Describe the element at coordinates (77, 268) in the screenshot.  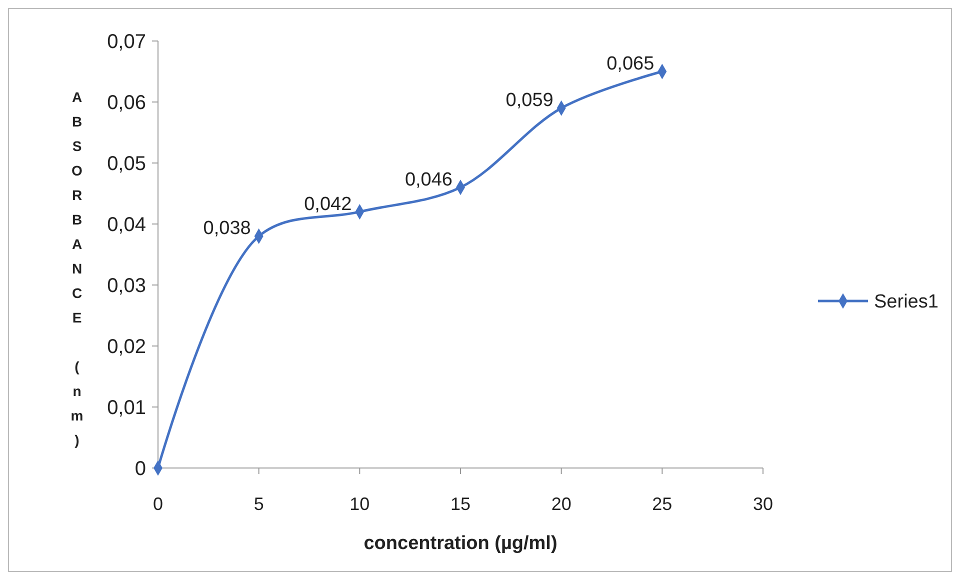
I see `text: ABSORBANCE (nm)` at that location.